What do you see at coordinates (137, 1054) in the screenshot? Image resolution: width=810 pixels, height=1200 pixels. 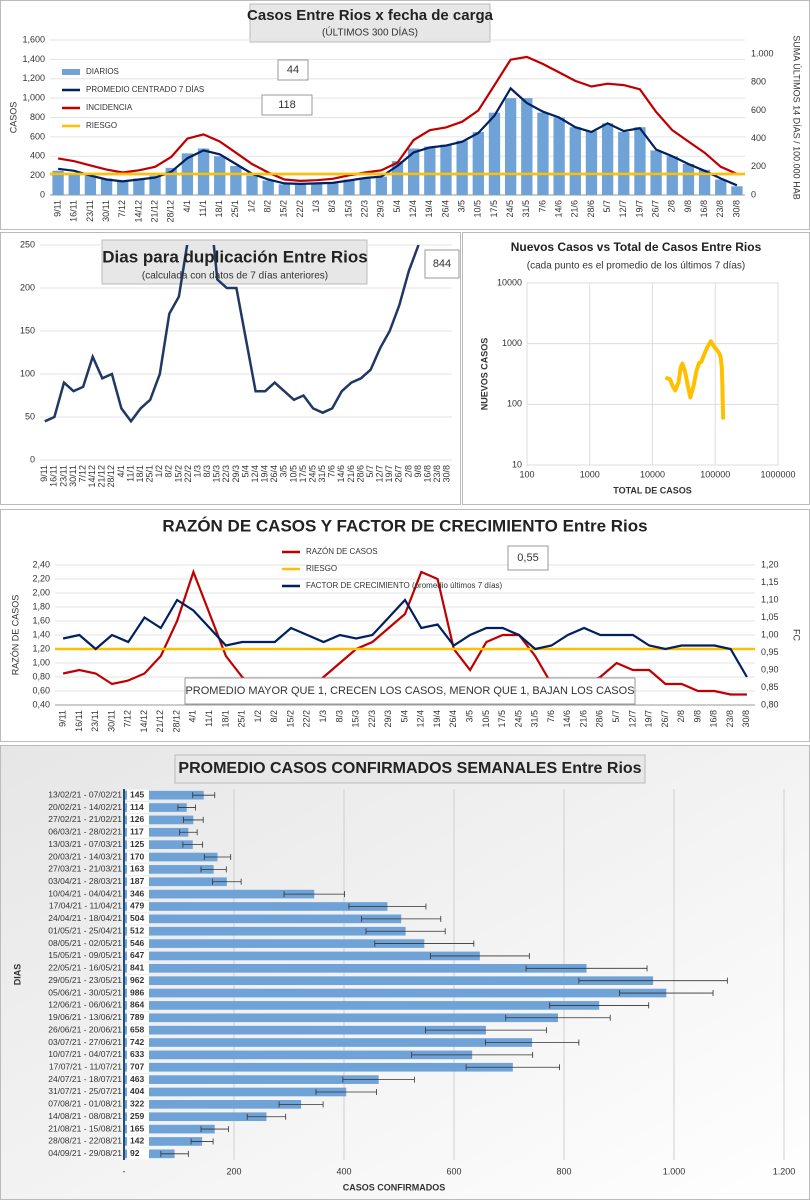 I see `value-label: 633` at bounding box center [137, 1054].